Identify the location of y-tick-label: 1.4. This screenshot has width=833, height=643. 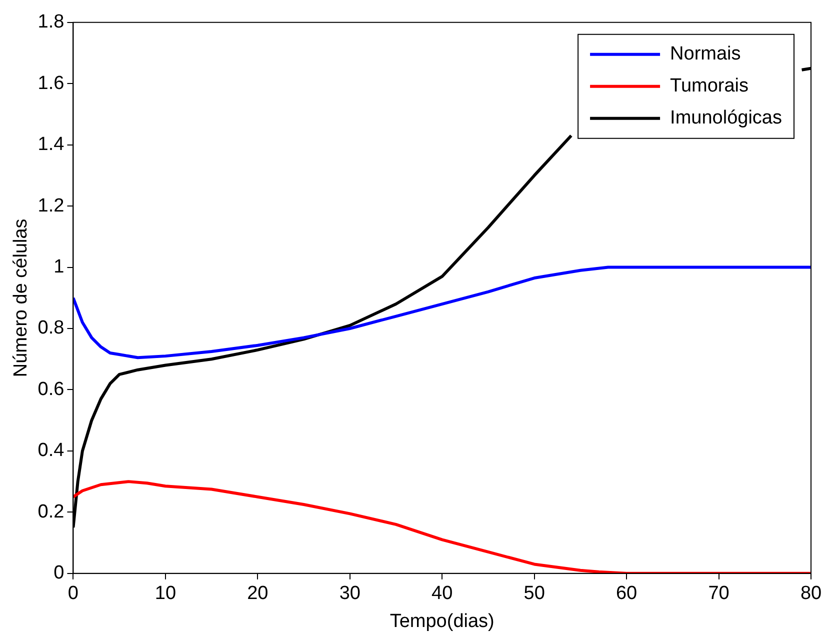
(51, 145).